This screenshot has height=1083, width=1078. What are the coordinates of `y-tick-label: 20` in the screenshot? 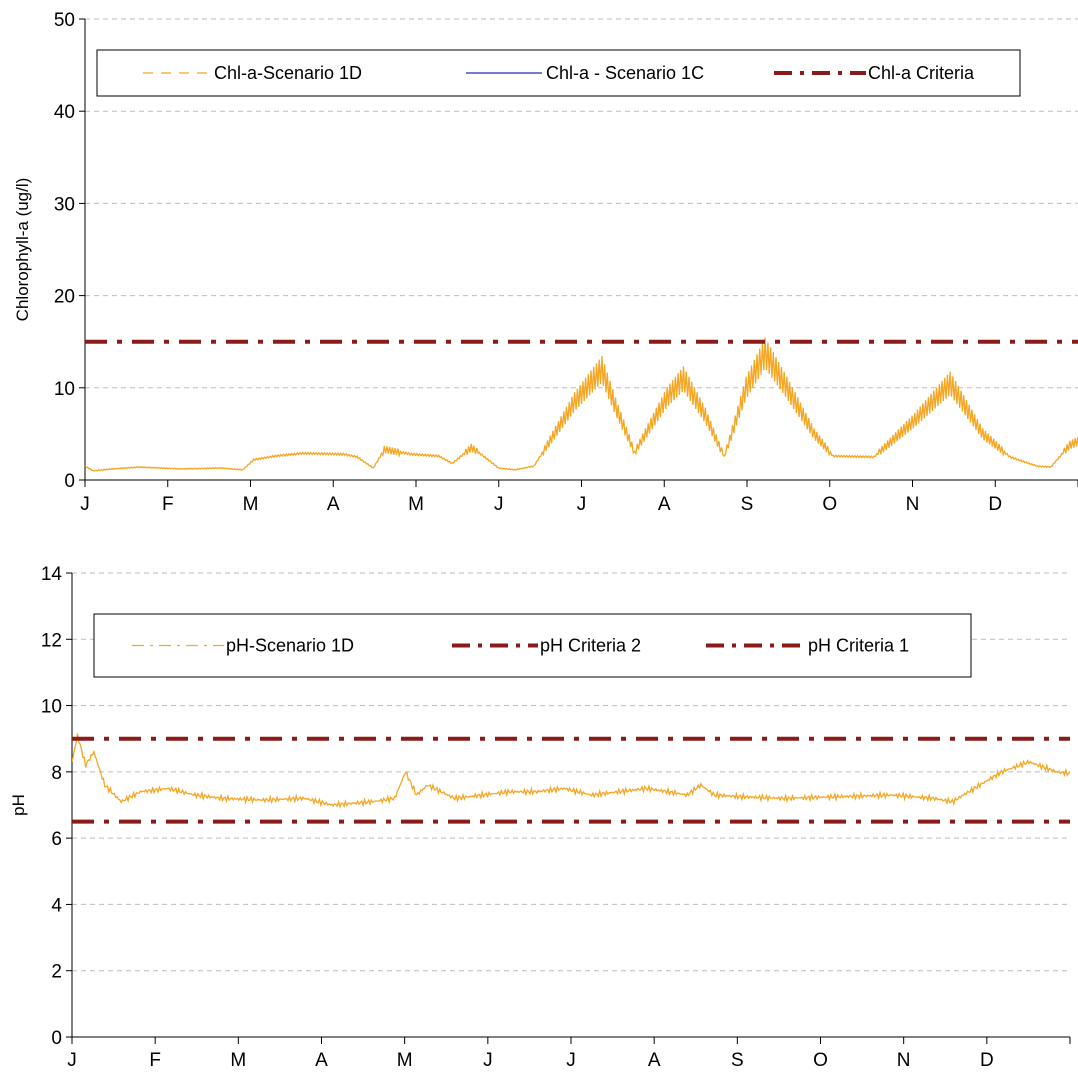 It's located at (64, 297).